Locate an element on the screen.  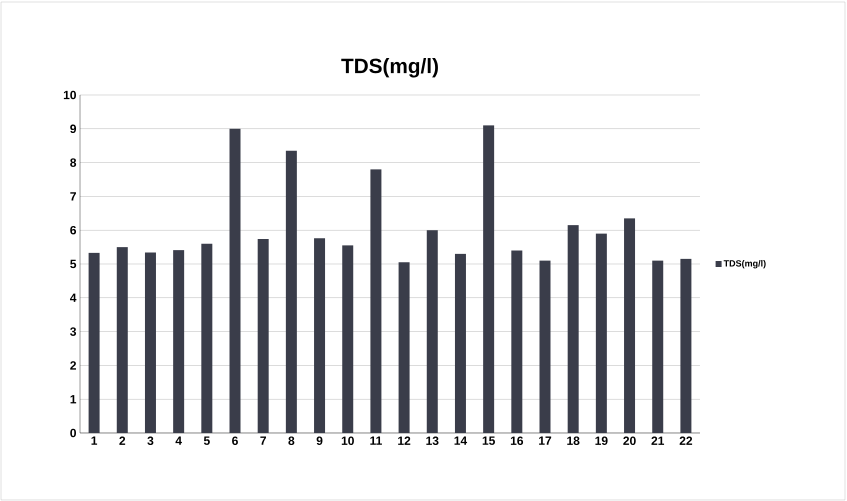
y-tick-label: 1 is located at coordinates (73, 399).